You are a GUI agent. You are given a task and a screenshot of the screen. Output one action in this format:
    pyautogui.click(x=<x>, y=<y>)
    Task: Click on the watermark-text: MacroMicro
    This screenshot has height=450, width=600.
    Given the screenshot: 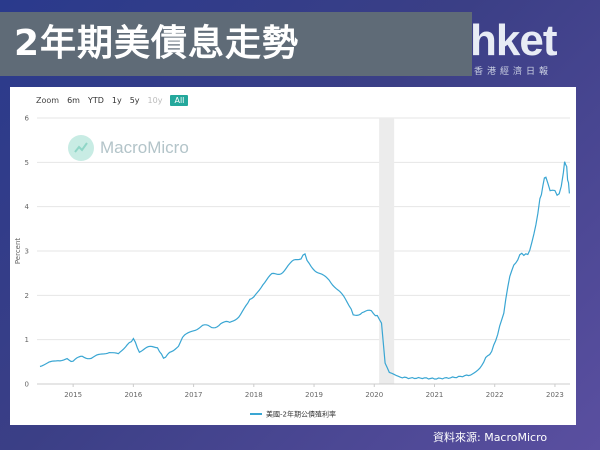 What is the action you would take?
    pyautogui.click(x=144, y=147)
    